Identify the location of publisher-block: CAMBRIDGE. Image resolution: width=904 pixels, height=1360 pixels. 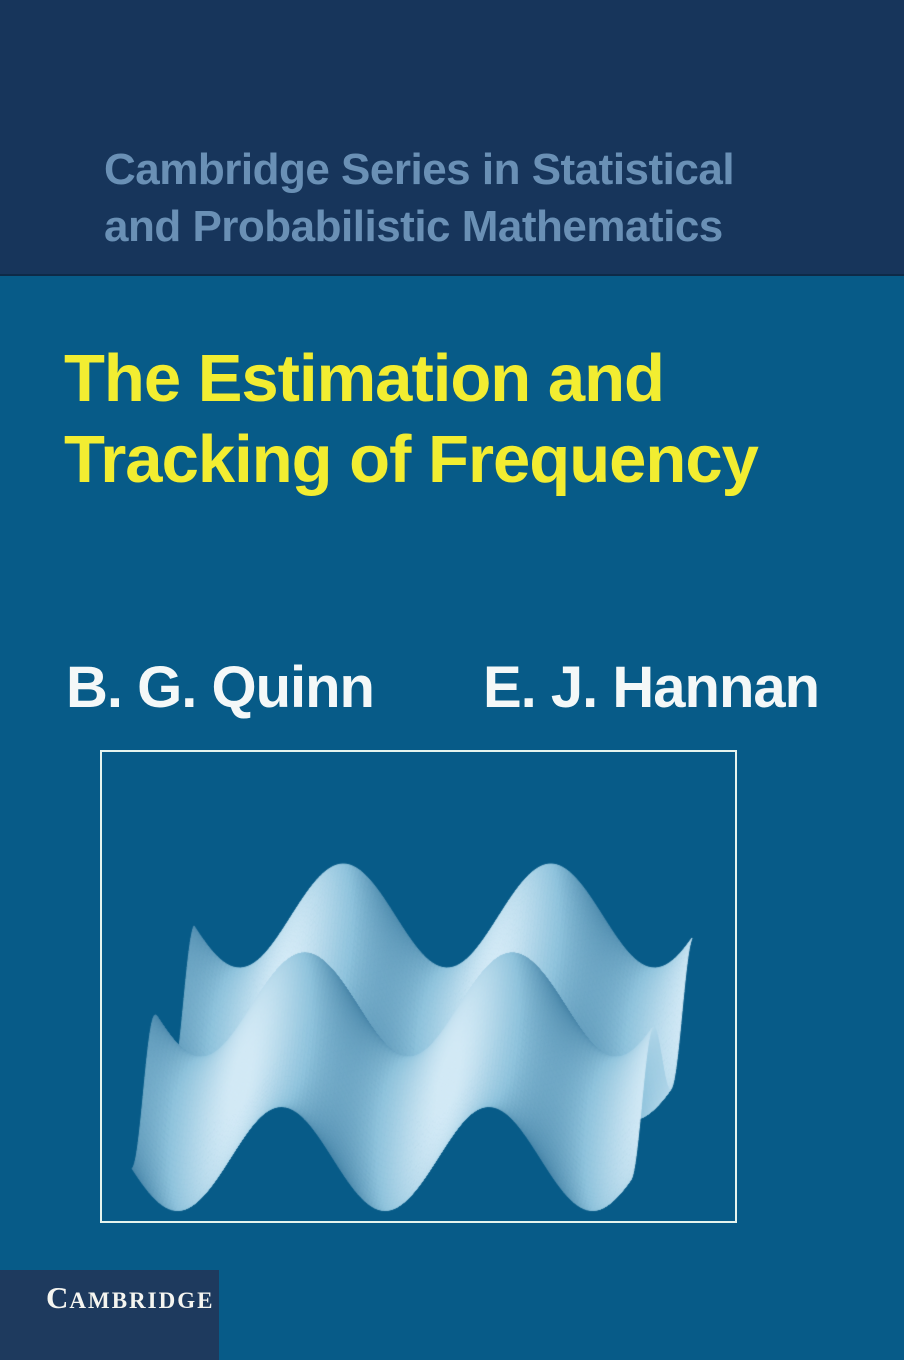
(109, 1315).